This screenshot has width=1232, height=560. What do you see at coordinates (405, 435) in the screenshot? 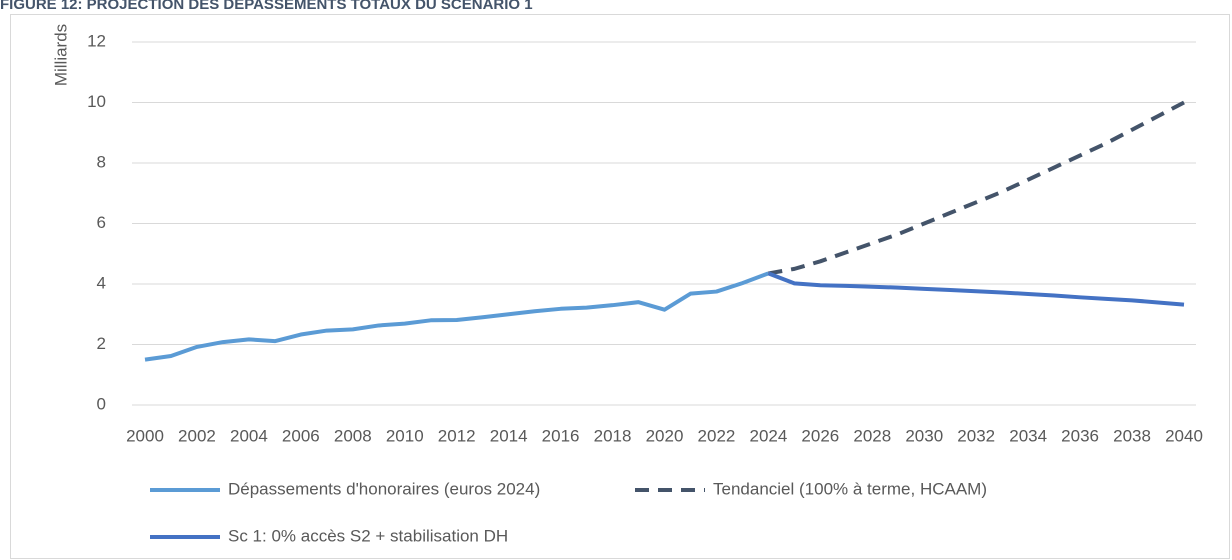
I see `x-tick-label: 2010` at bounding box center [405, 435].